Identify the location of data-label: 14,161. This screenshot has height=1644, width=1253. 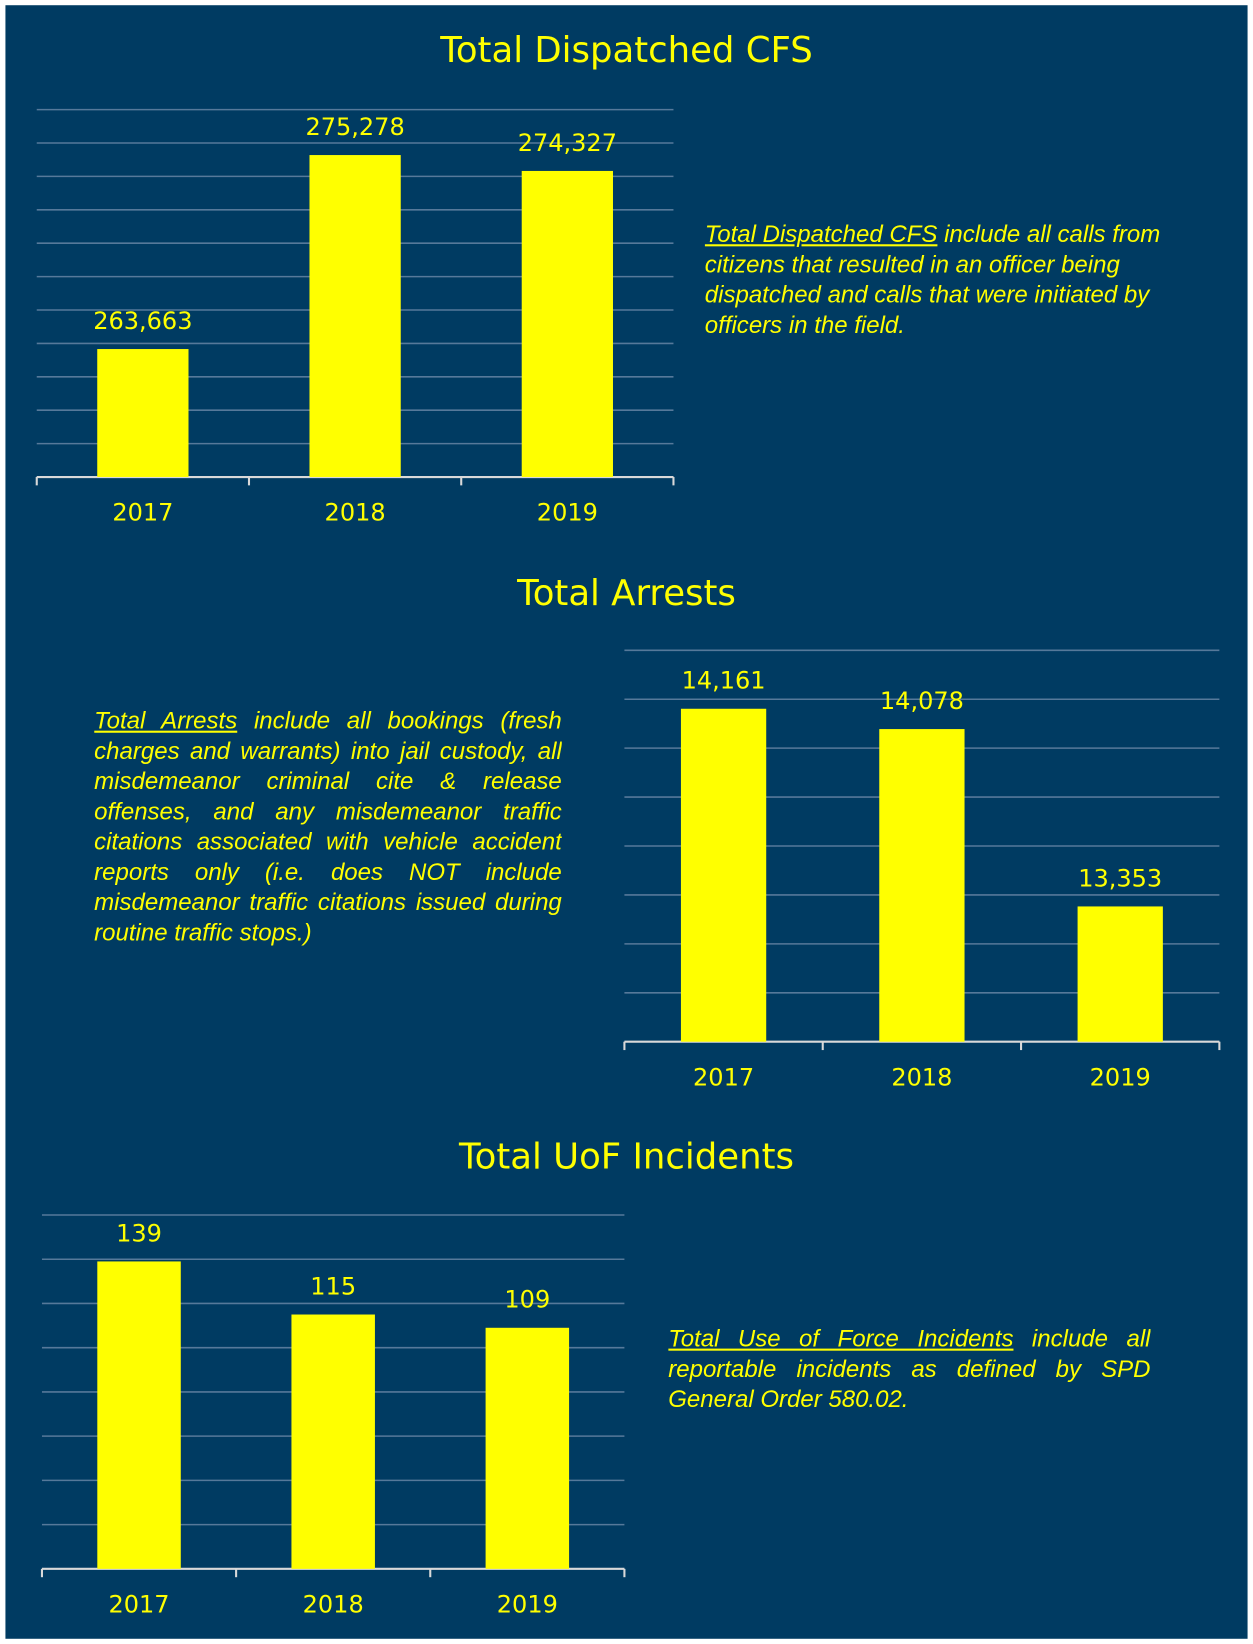
(724, 681).